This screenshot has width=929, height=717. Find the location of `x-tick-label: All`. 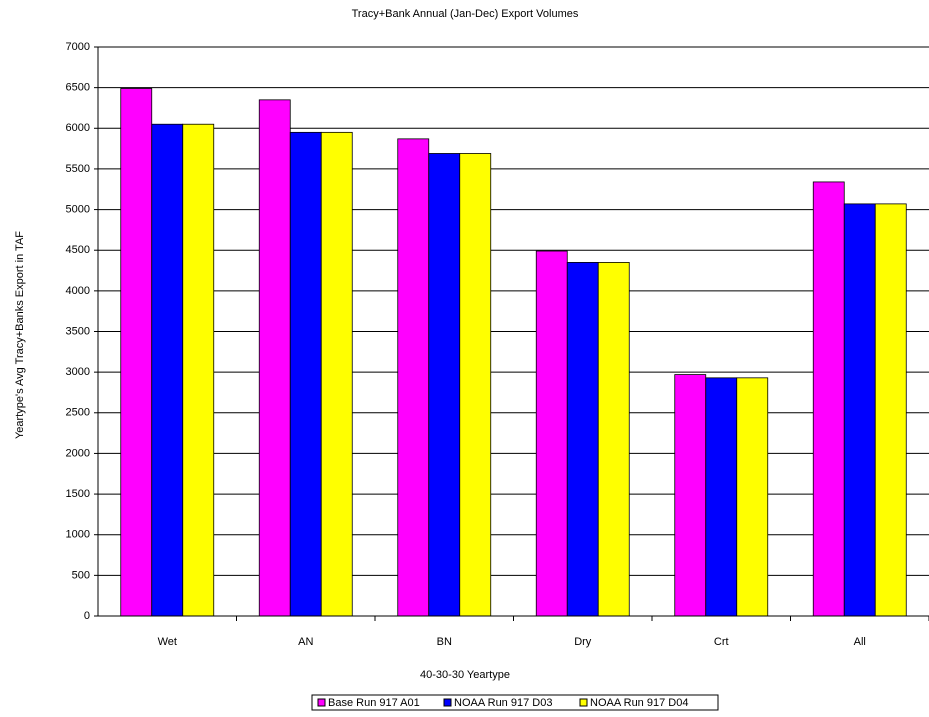

x-tick-label: All is located at coordinates (860, 642).